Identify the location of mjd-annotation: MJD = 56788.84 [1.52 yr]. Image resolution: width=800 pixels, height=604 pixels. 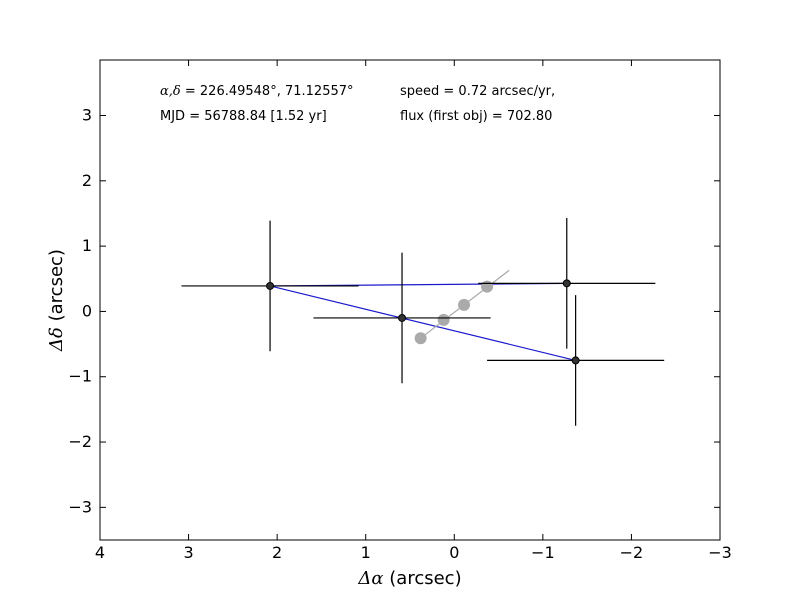
(243, 116).